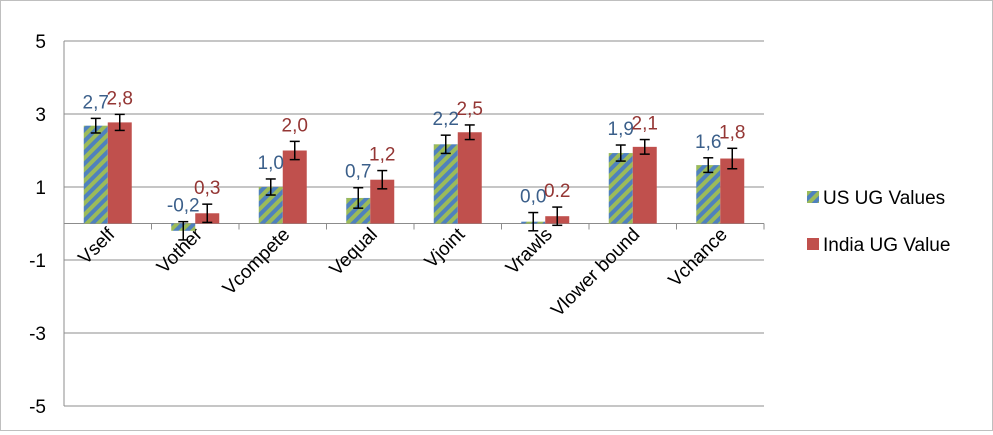 The image size is (993, 435). I want to click on legend-item: India UG Value, so click(878, 245).